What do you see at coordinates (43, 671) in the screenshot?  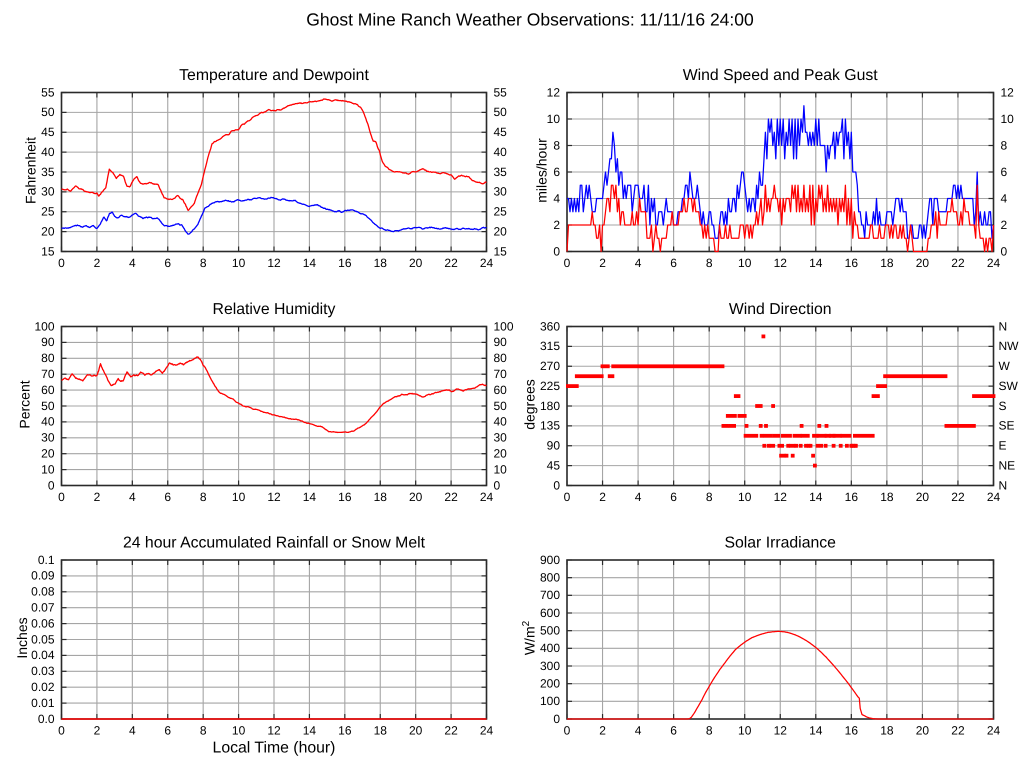 I see `svg-text: 0.03` at bounding box center [43, 671].